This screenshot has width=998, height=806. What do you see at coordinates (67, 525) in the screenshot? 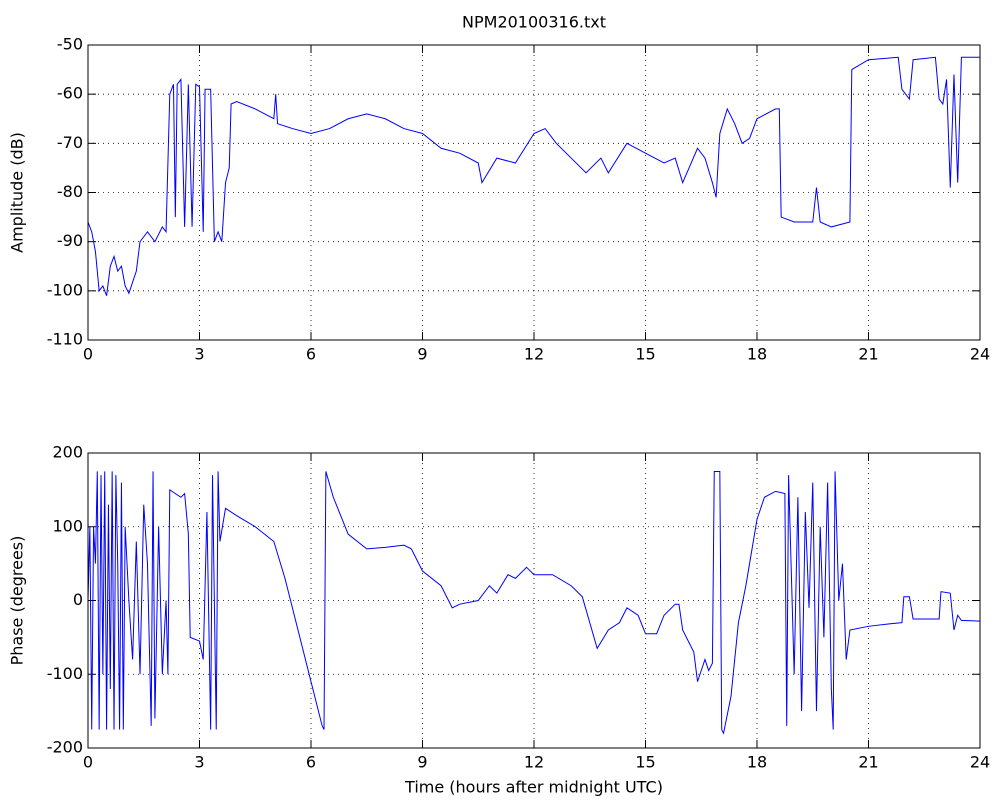
I see `y-tick-label: 100` at bounding box center [67, 525].